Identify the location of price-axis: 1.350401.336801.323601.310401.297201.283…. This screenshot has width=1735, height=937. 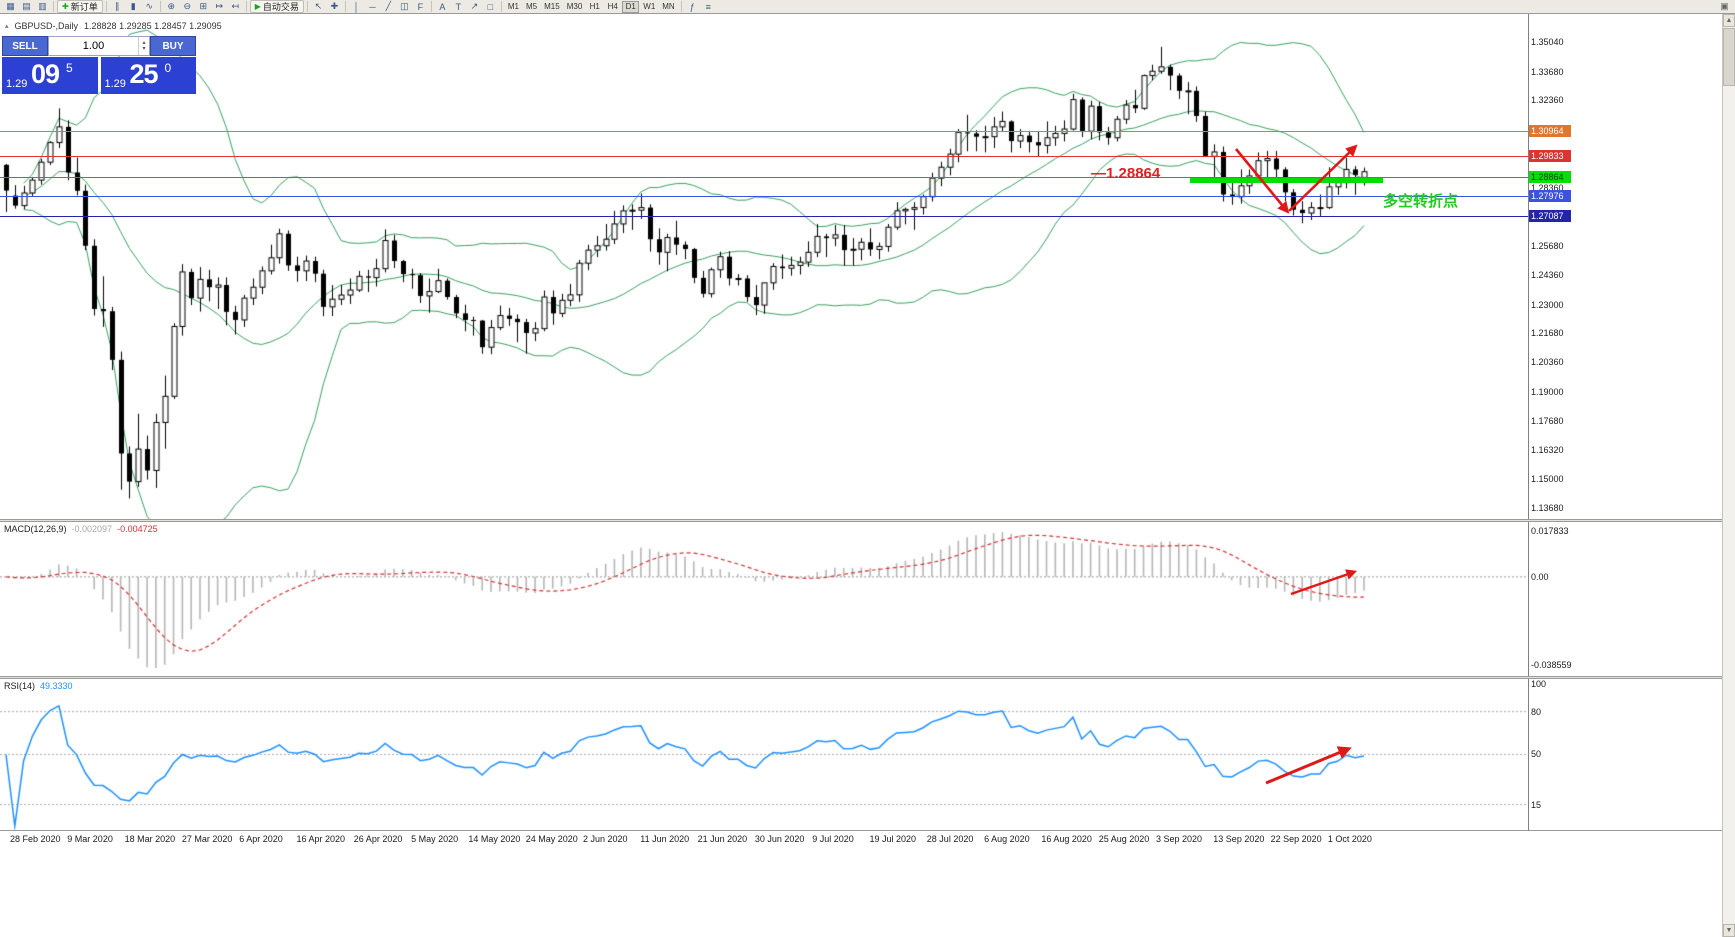
(1561, 267).